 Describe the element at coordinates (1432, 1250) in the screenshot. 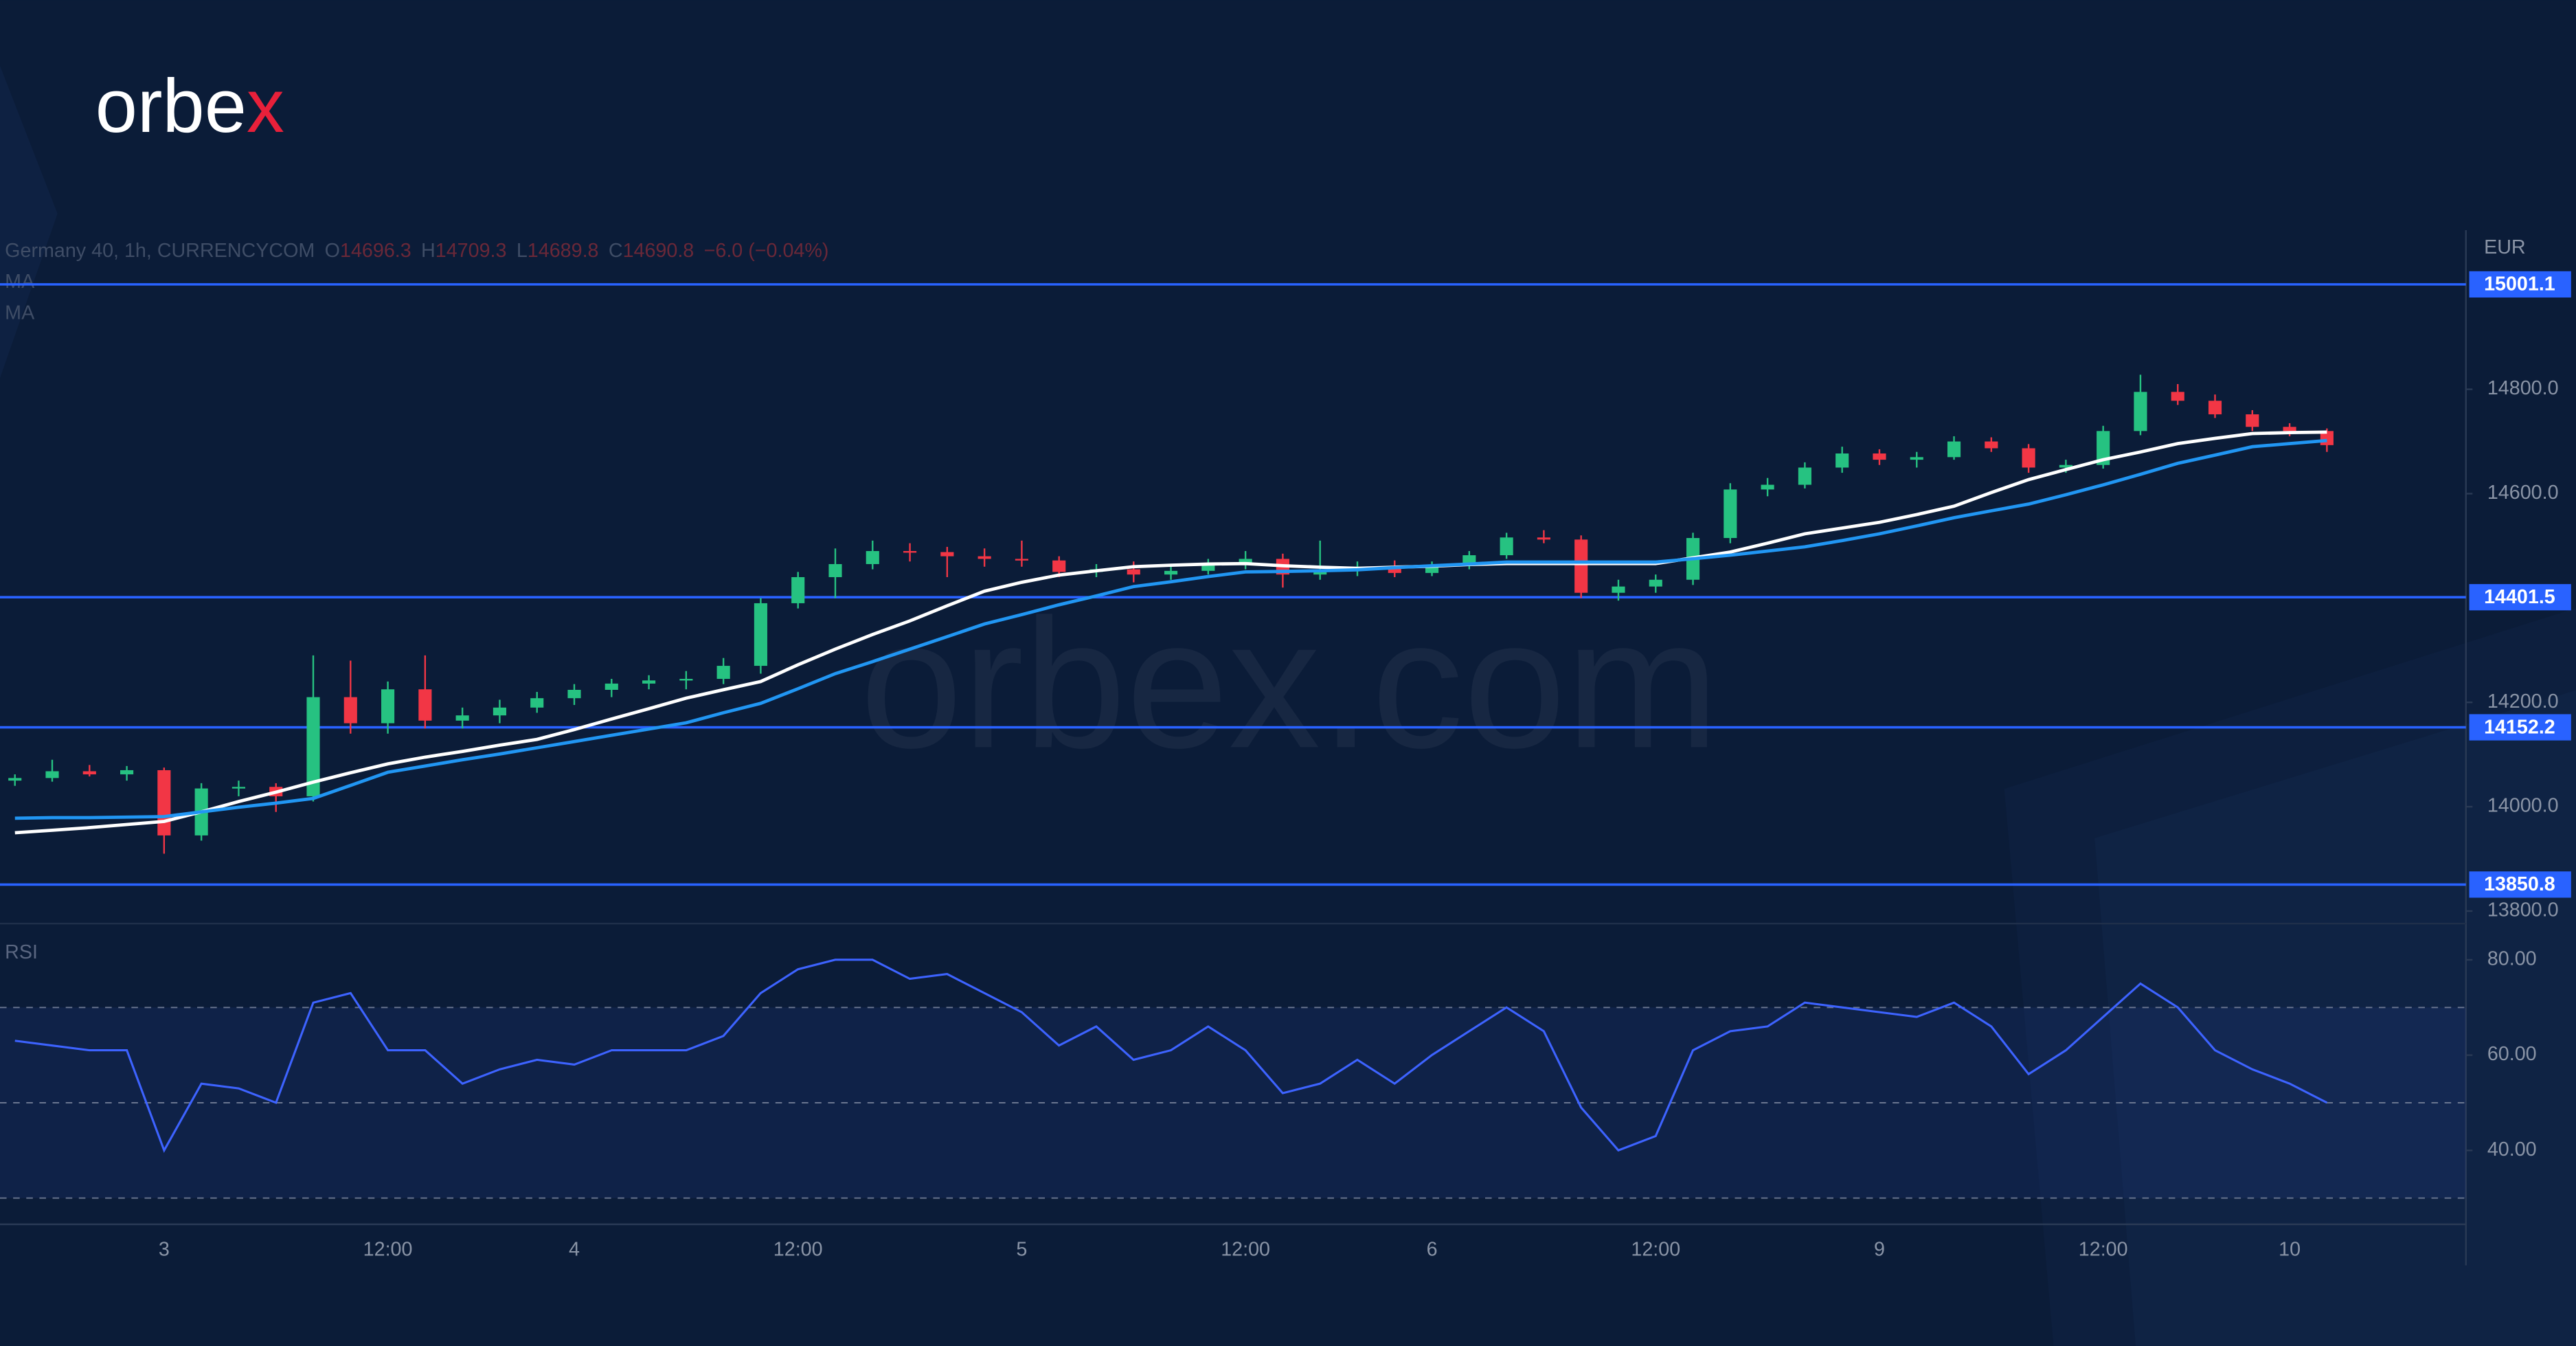

I see `x-tick-label: 6` at that location.